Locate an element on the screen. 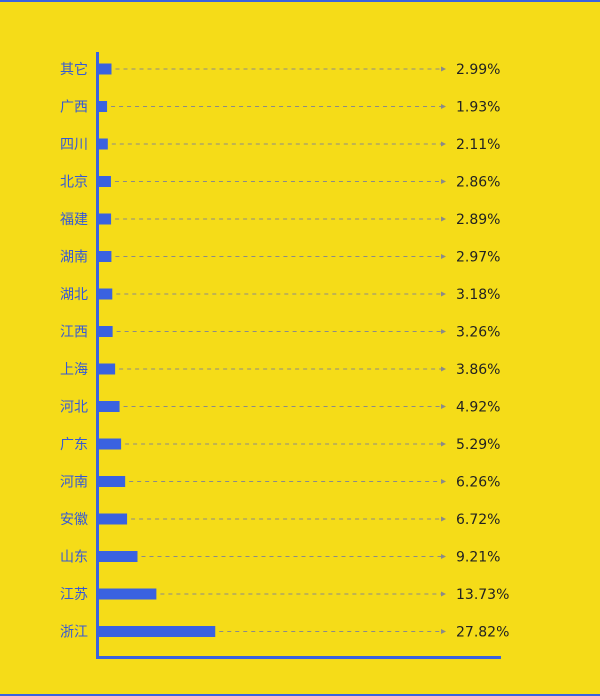 The height and width of the screenshot is (696, 600). category-label: 江苏 is located at coordinates (74, 595).